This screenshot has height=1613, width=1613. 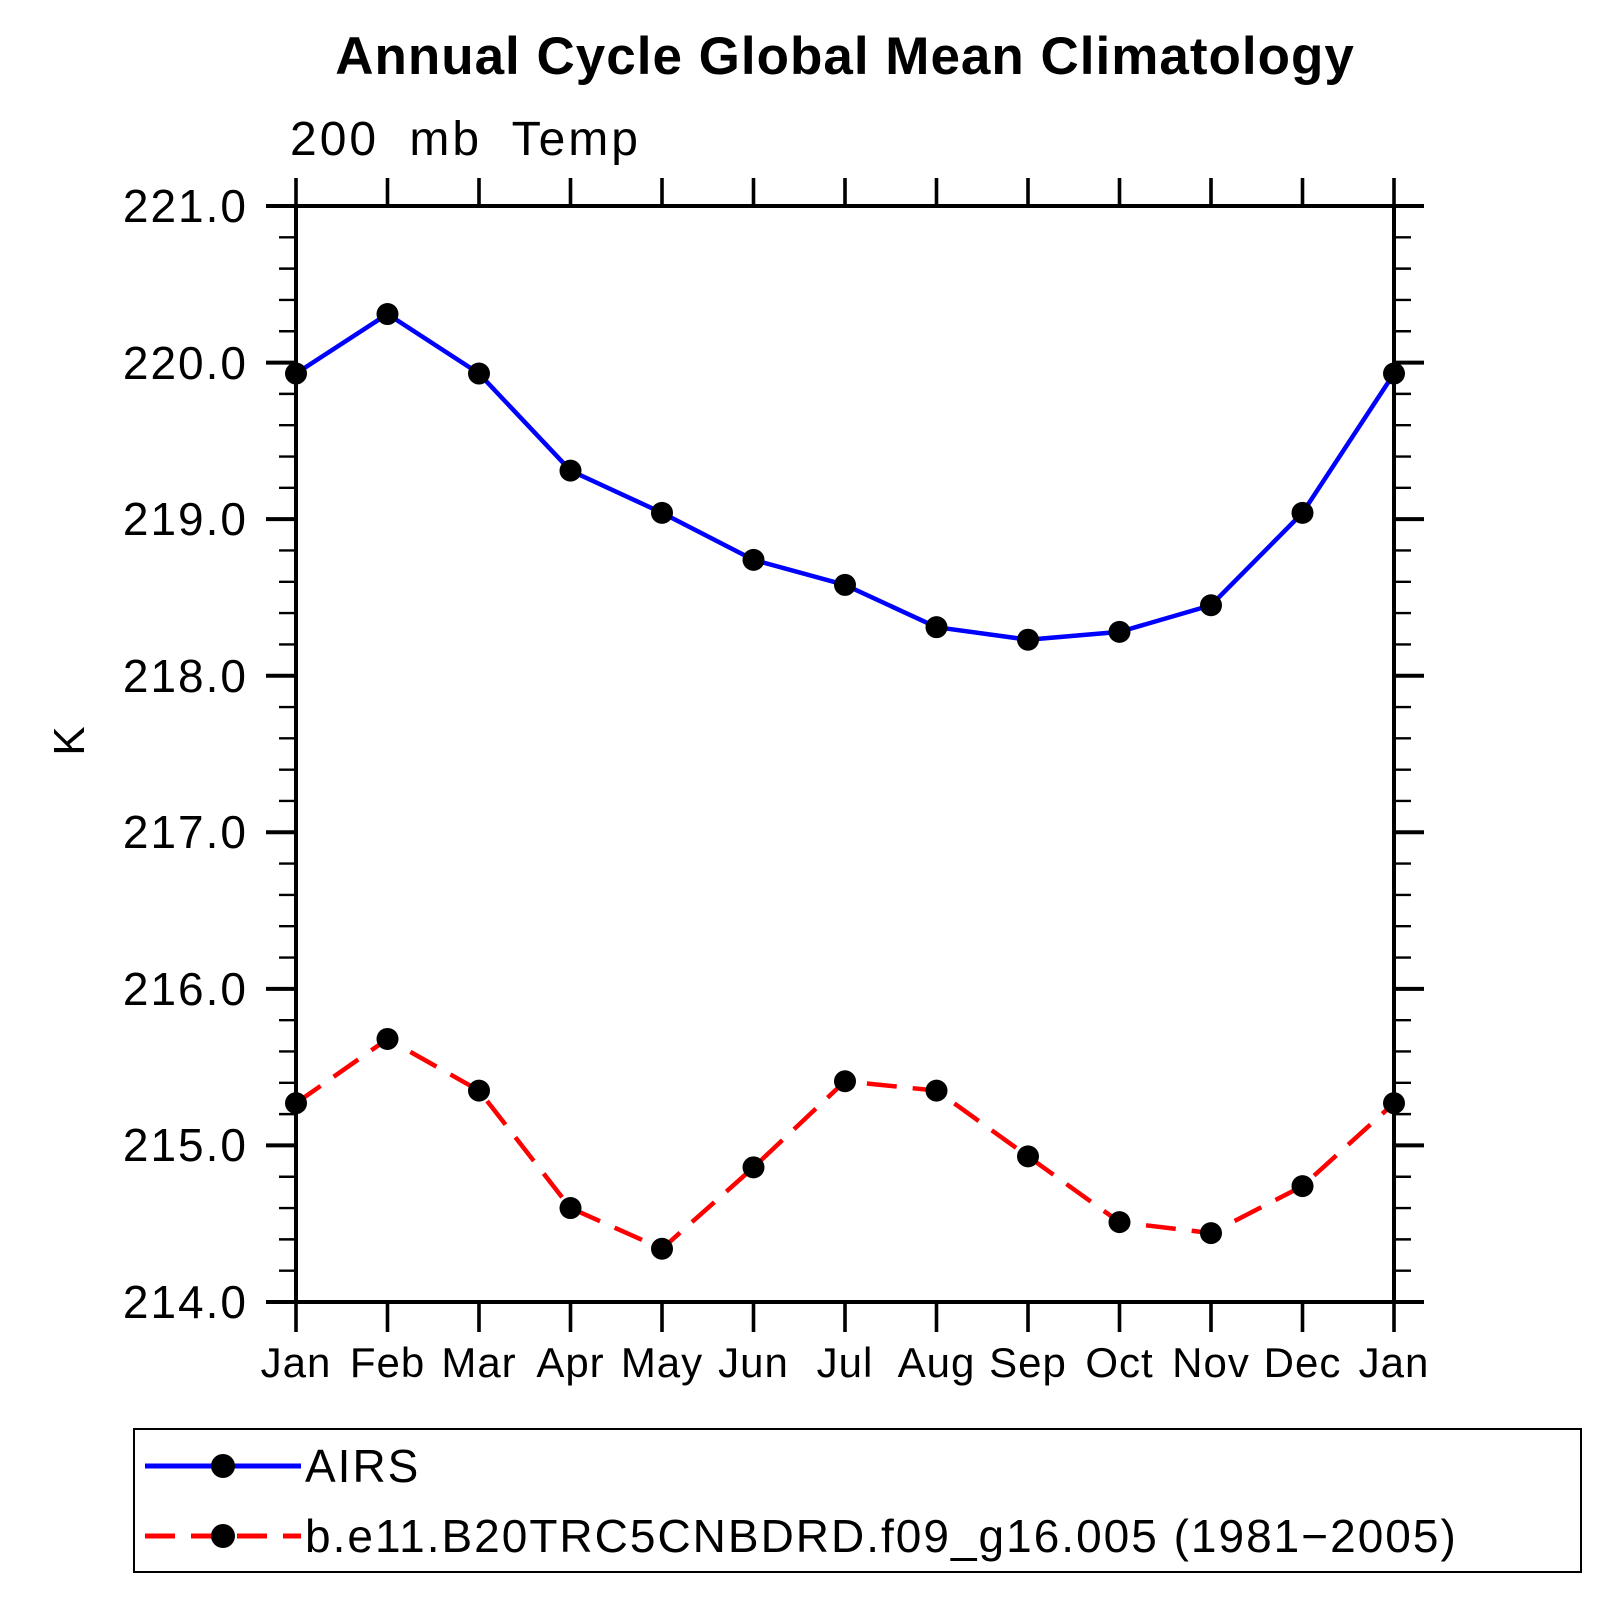 What do you see at coordinates (1119, 1362) in the screenshot?
I see `x-tick-label: Oct` at bounding box center [1119, 1362].